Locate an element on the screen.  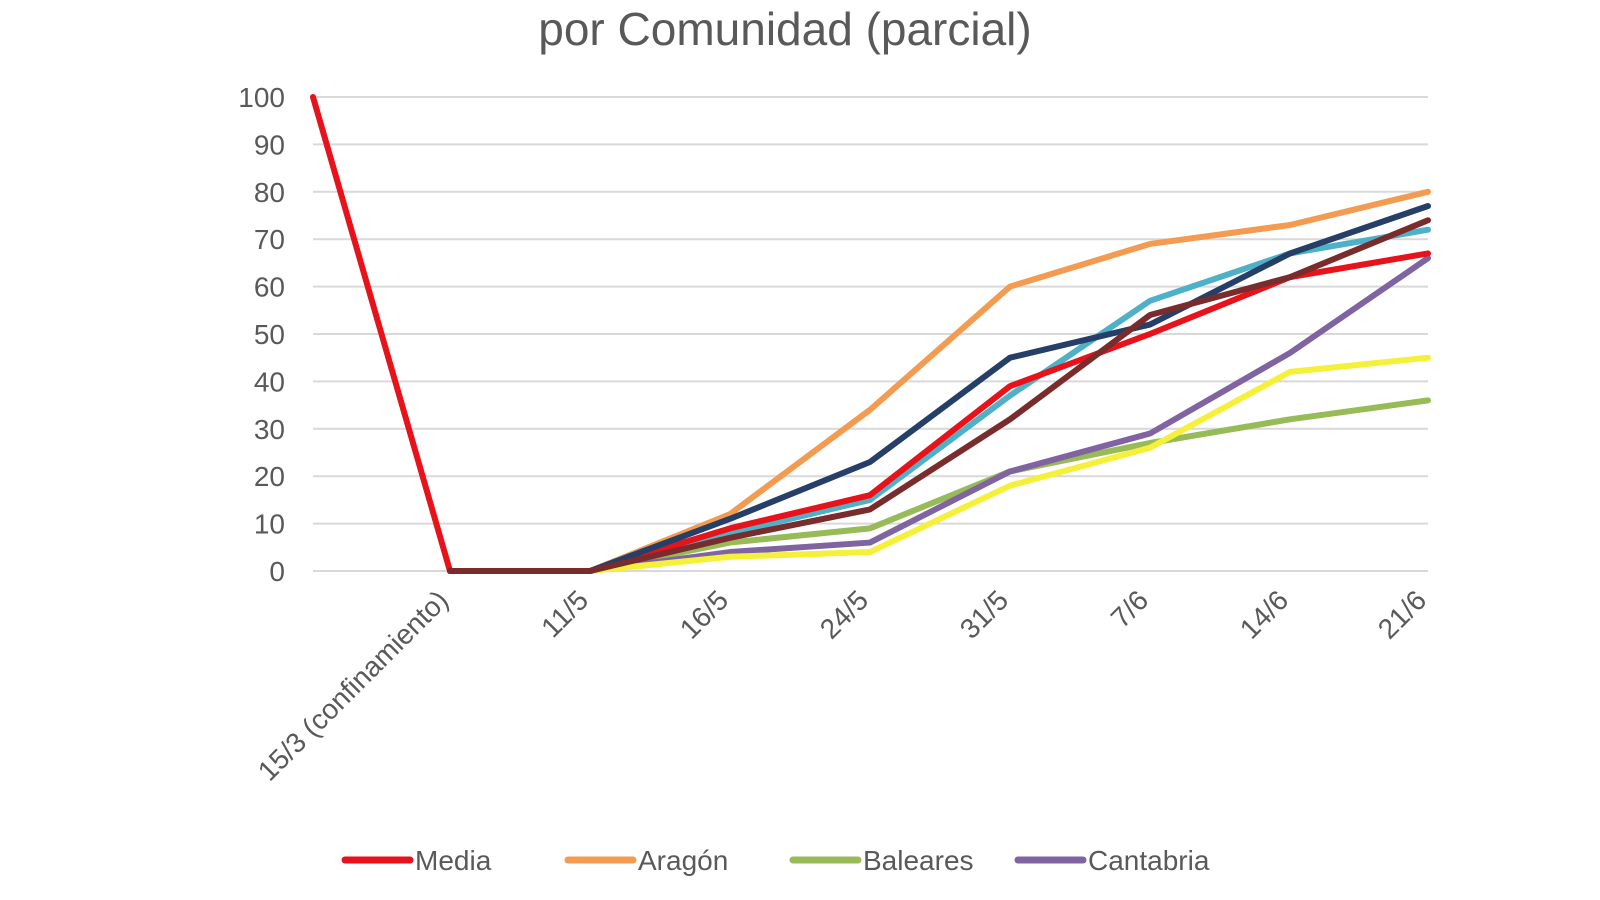
y-tick-label: 70 is located at coordinates (269, 239).